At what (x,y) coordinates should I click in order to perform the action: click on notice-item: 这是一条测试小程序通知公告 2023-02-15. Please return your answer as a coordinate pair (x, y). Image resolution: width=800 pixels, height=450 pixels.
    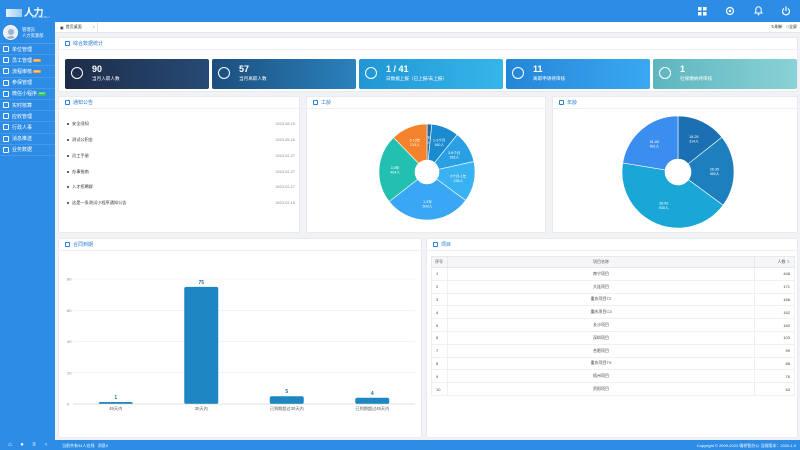
    Looking at the image, I should click on (183, 203).